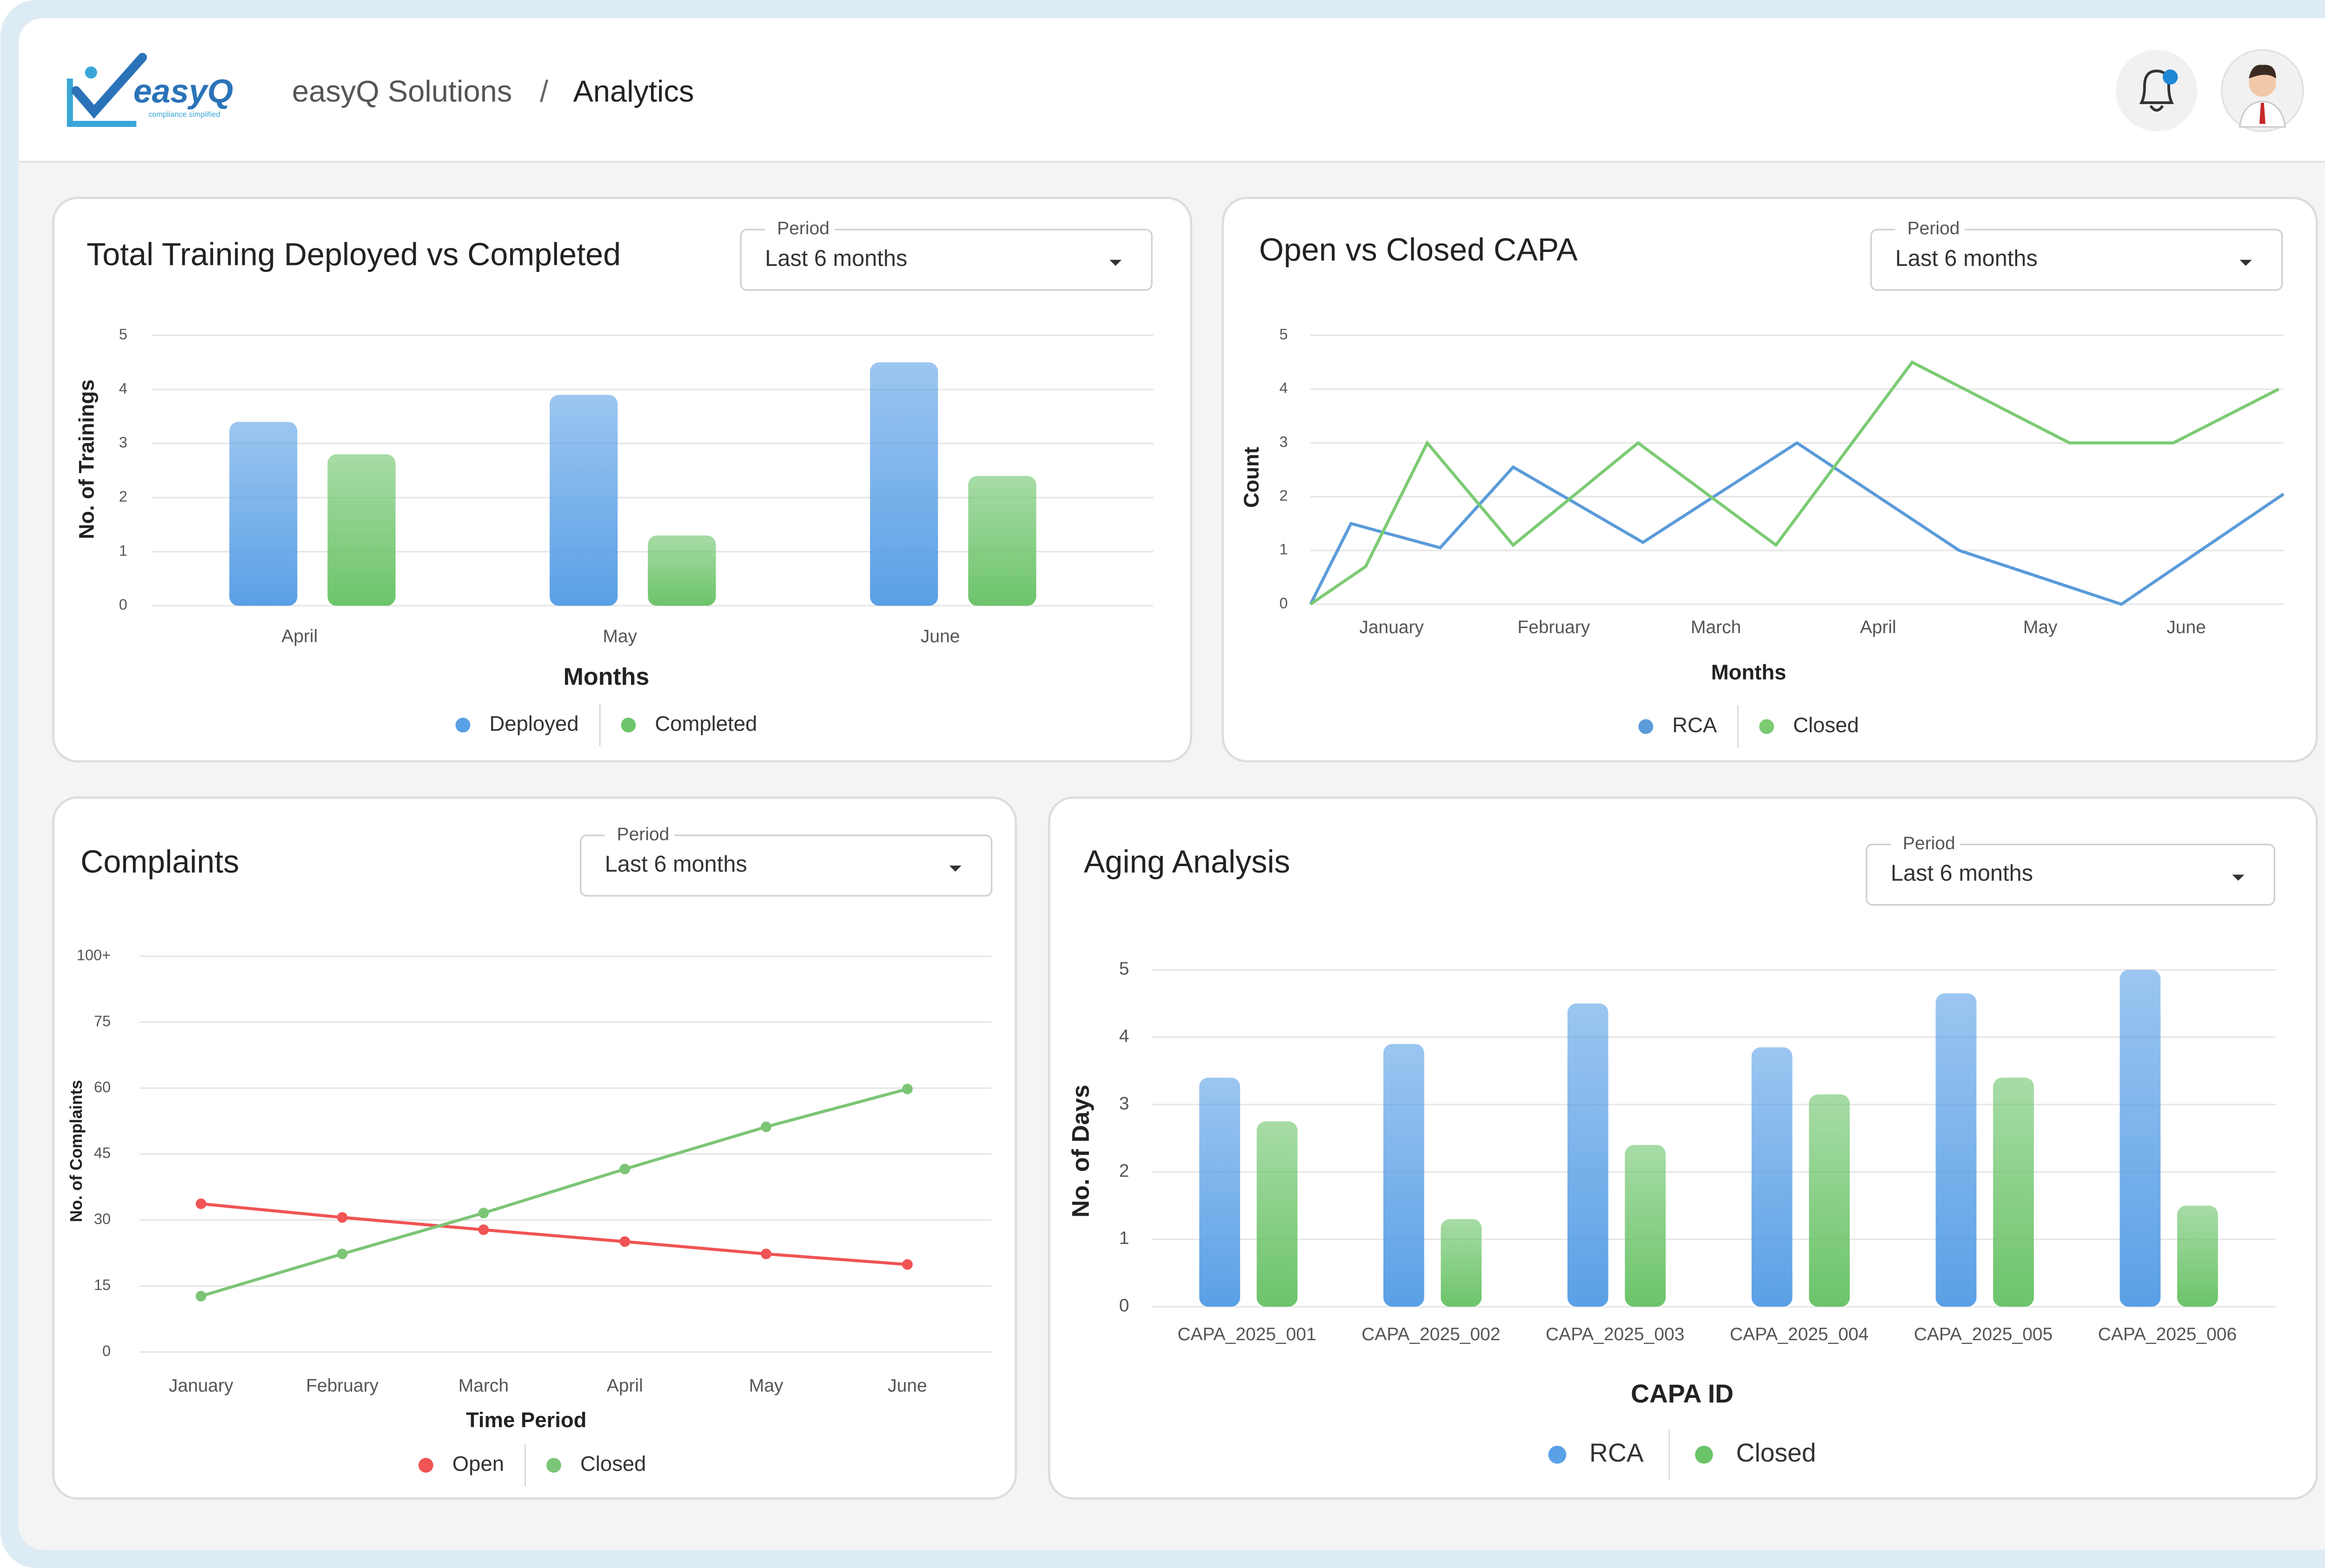 The image size is (2325, 1568). Describe the element at coordinates (1124, 969) in the screenshot. I see `y-tick-label: 5` at that location.